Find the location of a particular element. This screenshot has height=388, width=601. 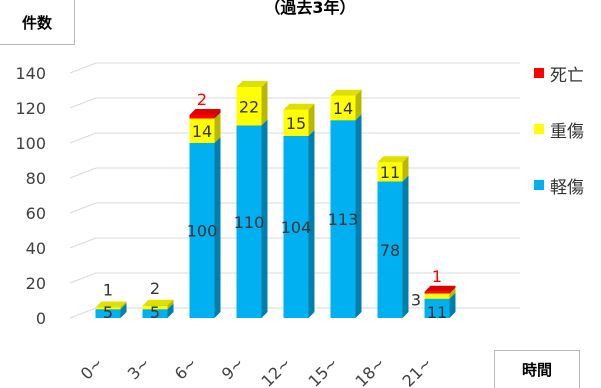

x-tick-label: 12~ is located at coordinates (276, 370).